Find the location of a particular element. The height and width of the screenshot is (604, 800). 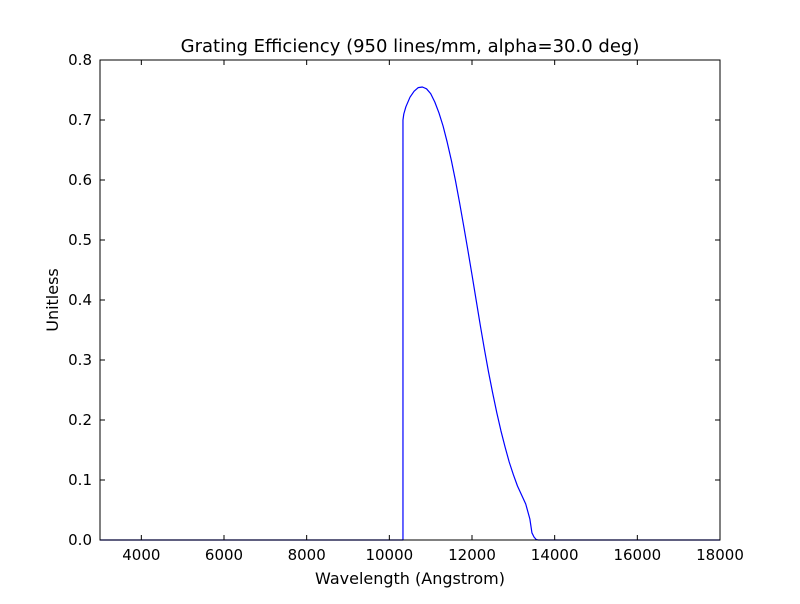

y-tick-label: 0.7 is located at coordinates (80, 120).